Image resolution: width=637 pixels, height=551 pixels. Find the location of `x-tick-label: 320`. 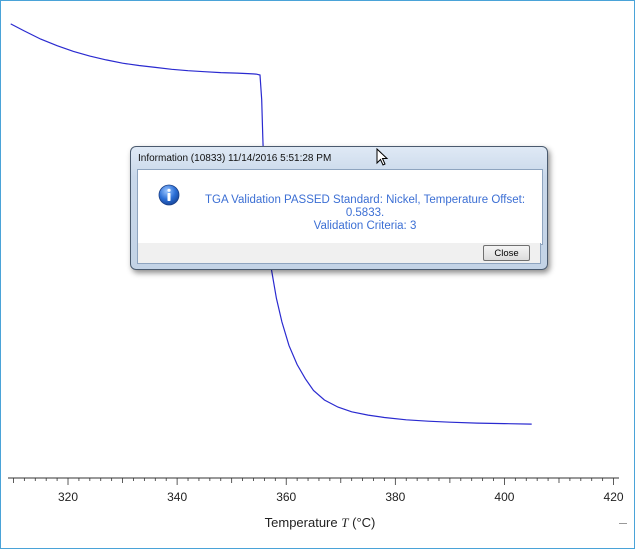

x-tick-label: 320 is located at coordinates (68, 497).